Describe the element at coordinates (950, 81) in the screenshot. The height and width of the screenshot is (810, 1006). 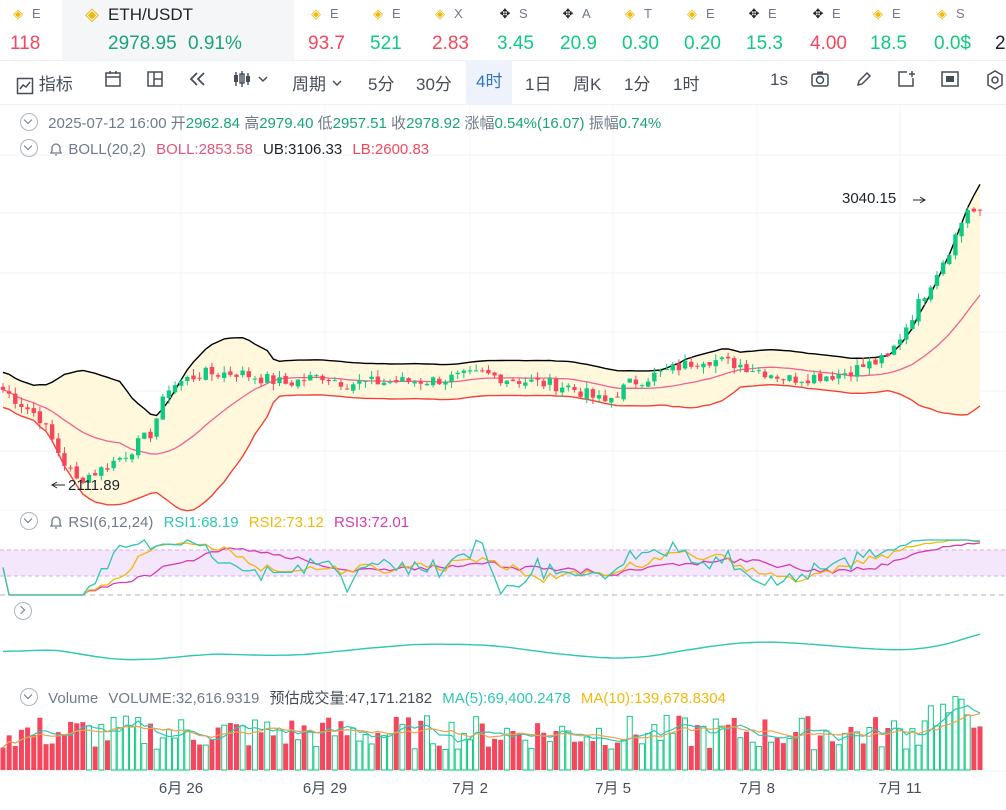
I see `fullscreen-button` at that location.